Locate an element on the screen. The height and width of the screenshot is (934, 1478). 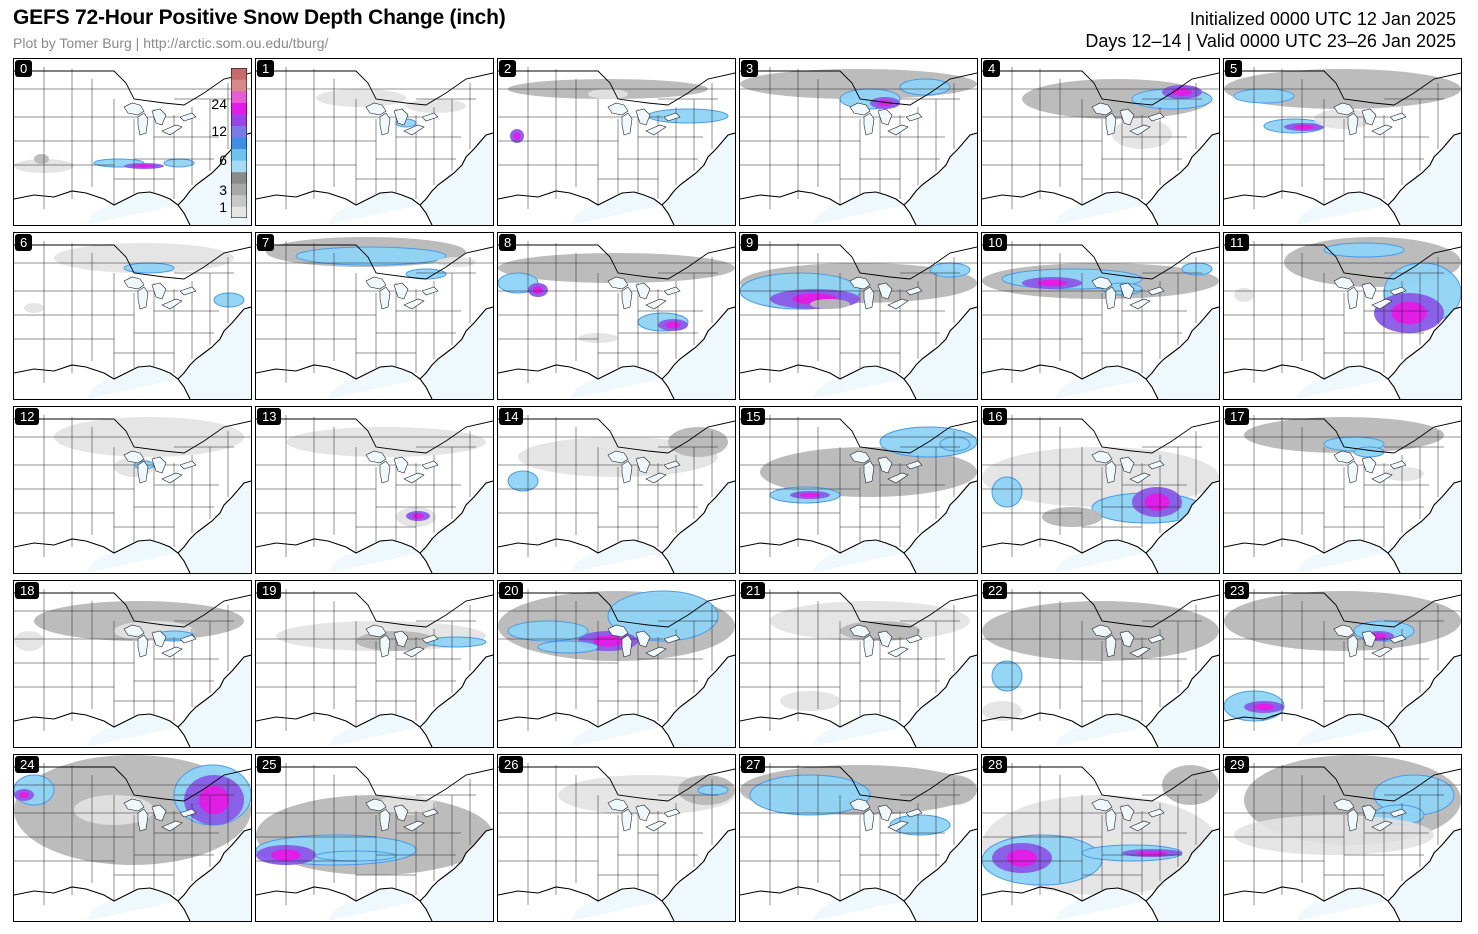
member-panel: 14 is located at coordinates (616, 490).